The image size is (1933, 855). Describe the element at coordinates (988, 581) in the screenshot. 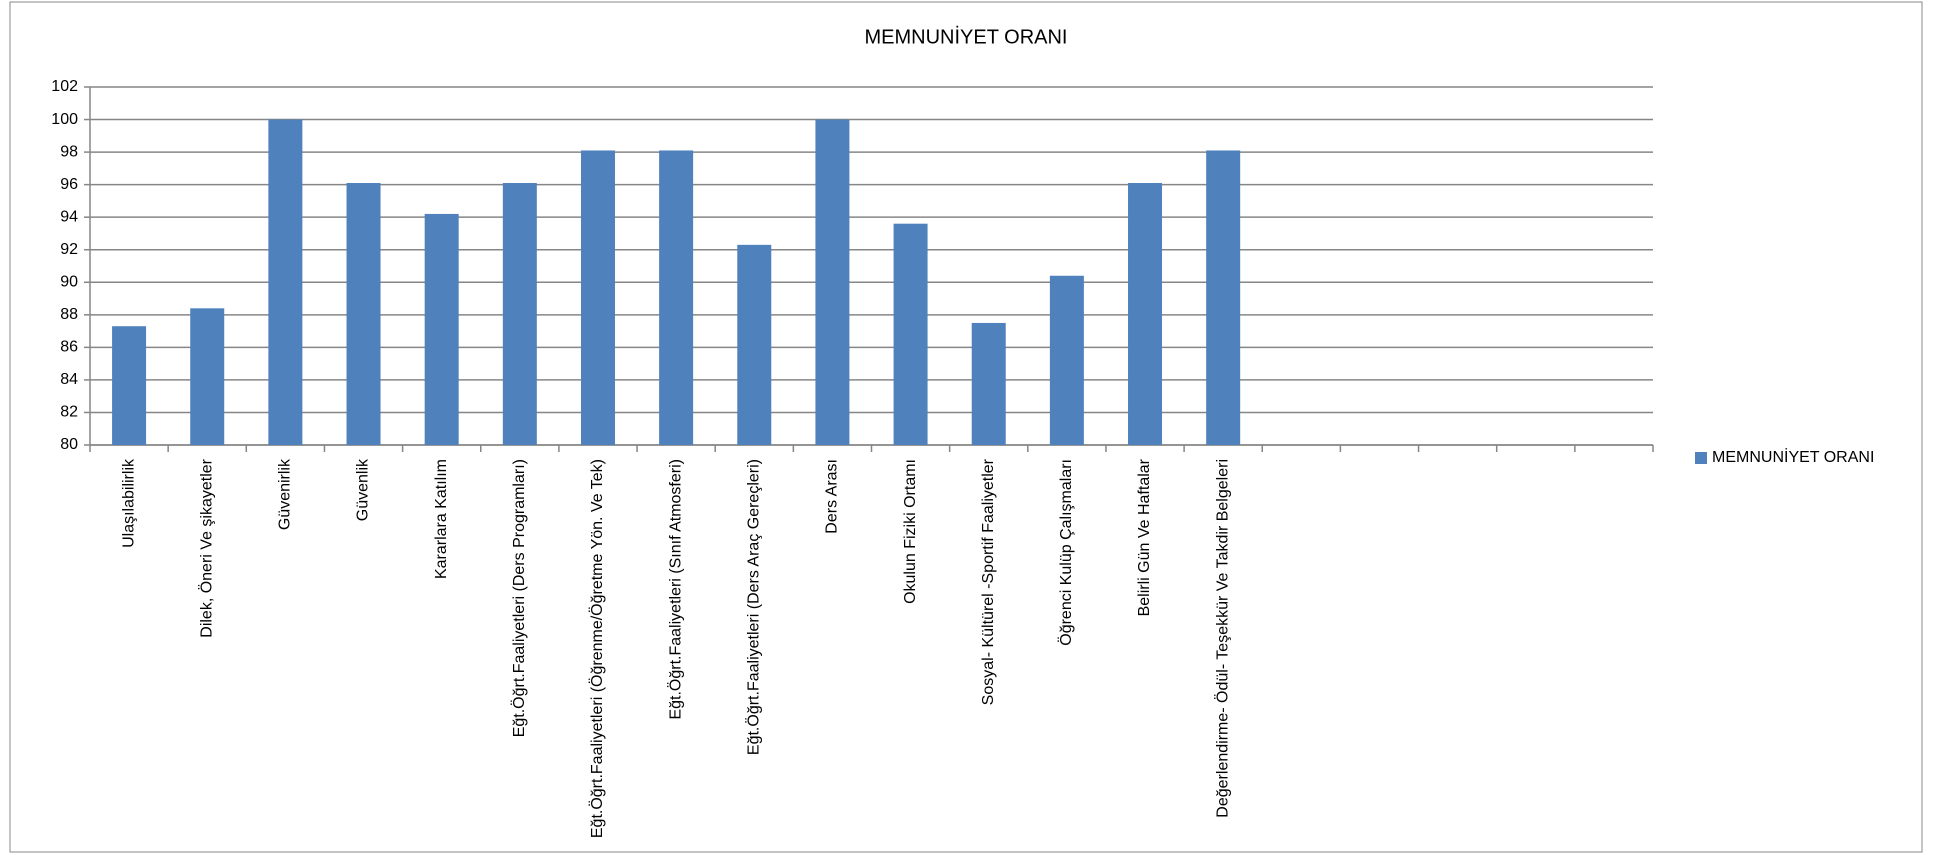

I see `x-tick-label: Sosyal- Kültürel -Sportif Faaliyetler` at that location.